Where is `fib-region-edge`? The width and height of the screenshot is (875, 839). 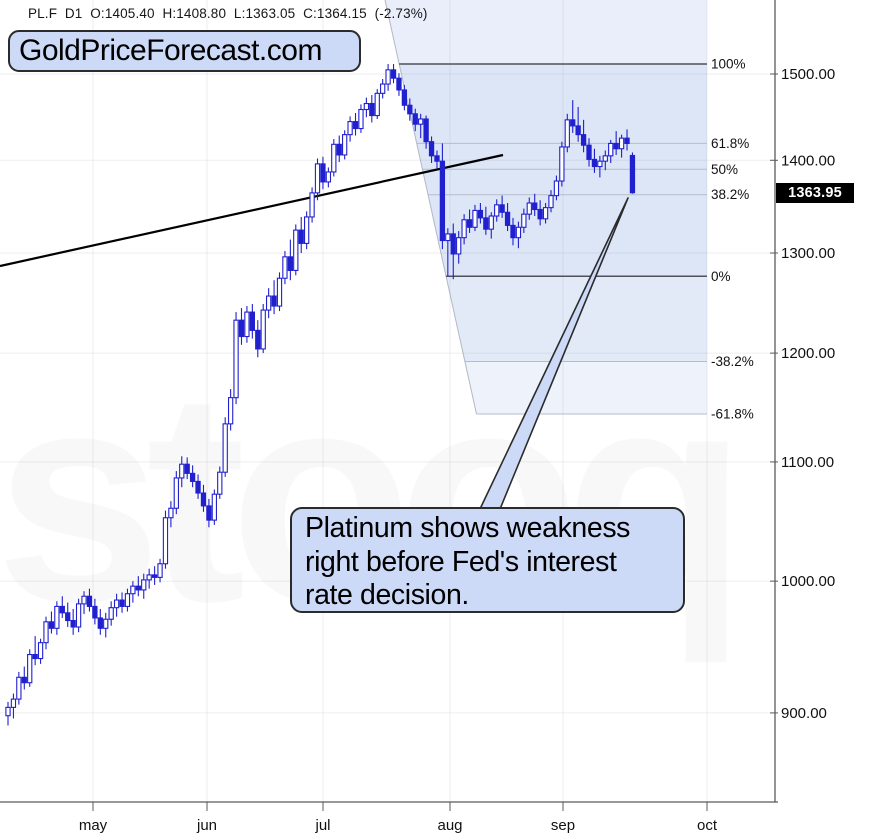 fib-region-edge is located at coordinates (430, 207).